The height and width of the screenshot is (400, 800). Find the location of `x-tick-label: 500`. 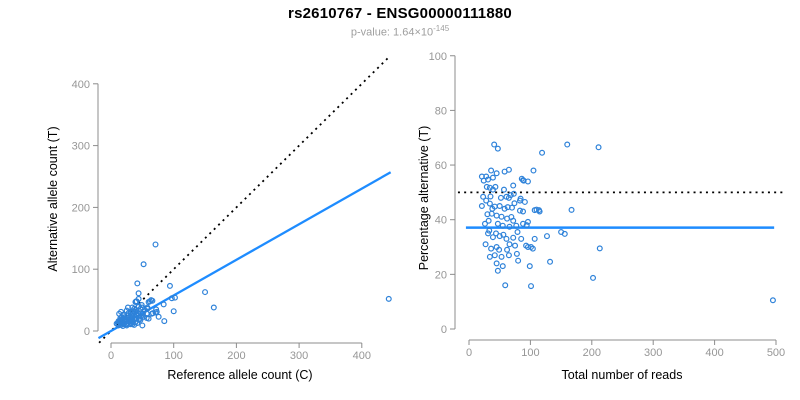

x-tick-label: 500 is located at coordinates (776, 353).